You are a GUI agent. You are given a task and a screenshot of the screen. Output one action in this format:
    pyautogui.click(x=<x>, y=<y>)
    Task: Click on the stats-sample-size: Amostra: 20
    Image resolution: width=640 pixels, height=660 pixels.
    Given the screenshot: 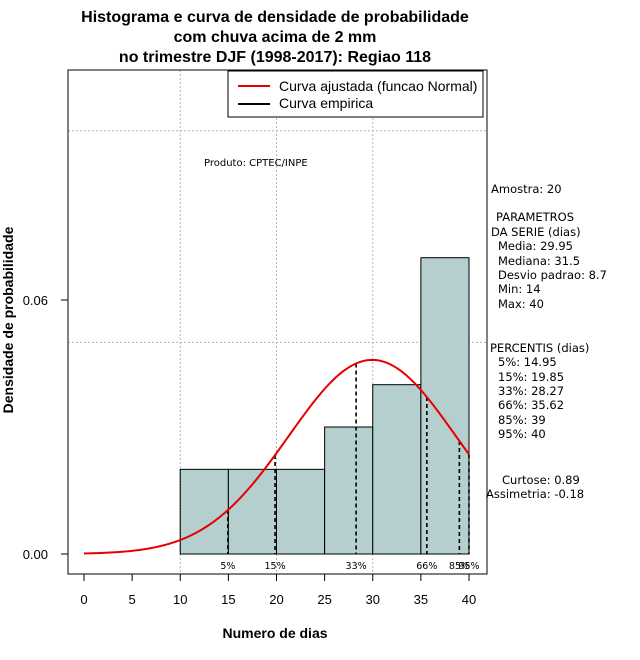 What is the action you would take?
    pyautogui.click(x=526, y=189)
    